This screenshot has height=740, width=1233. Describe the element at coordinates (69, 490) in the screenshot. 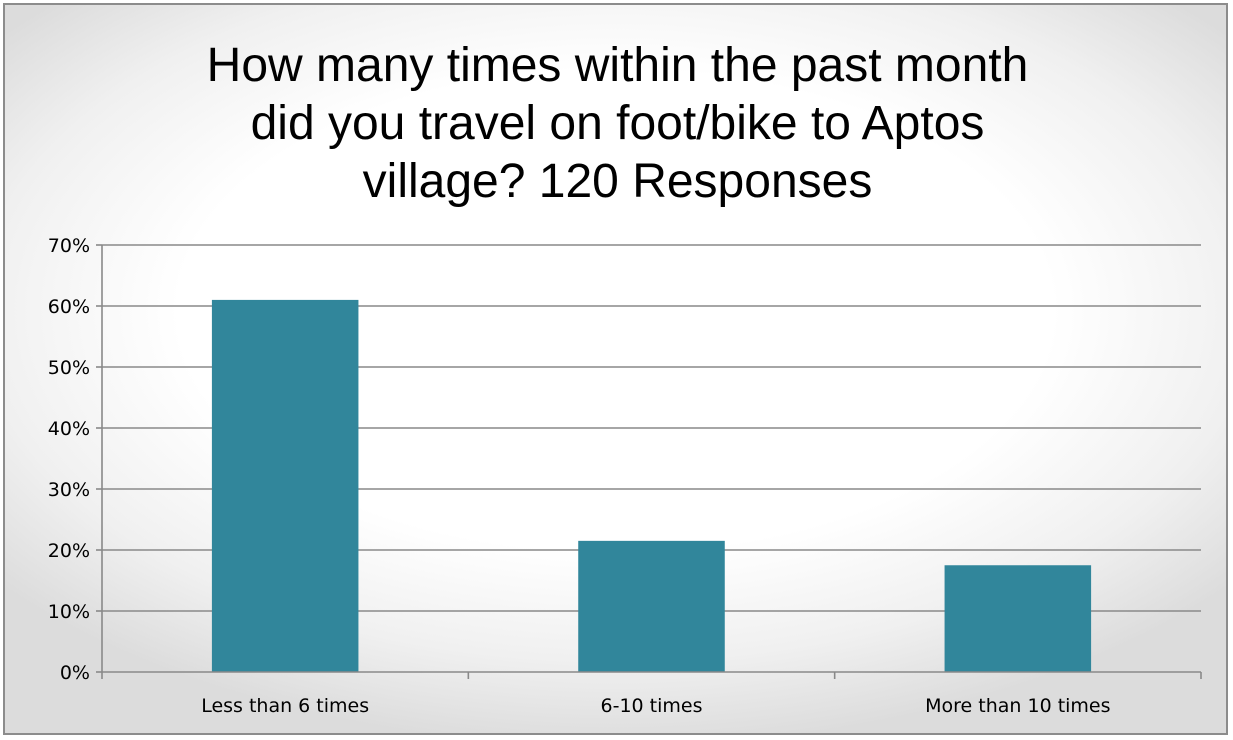

I see `y-tick-label: 30%` at that location.